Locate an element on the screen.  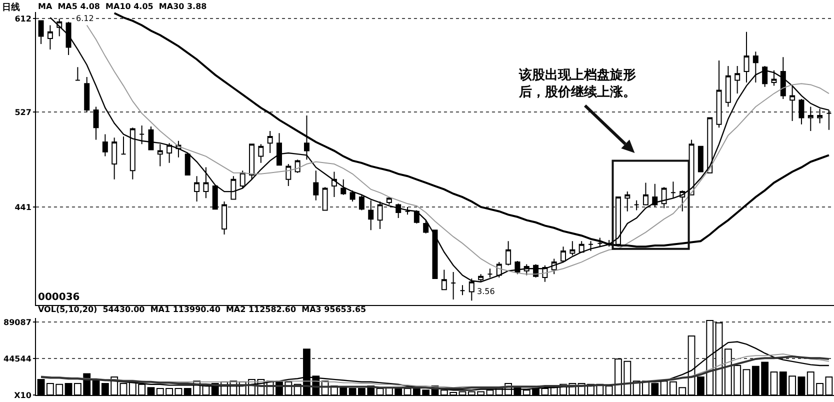
y-tick-label: 441 is located at coordinates (23, 207).